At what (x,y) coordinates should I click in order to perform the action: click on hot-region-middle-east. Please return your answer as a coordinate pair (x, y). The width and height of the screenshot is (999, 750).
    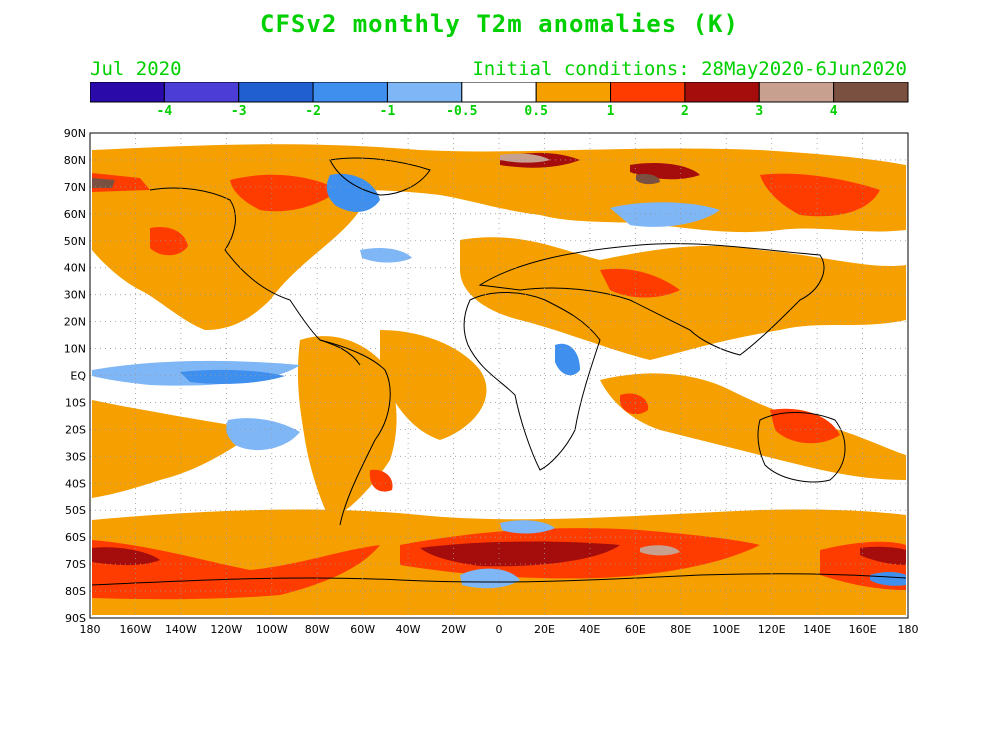
    Looking at the image, I should click on (640, 283).